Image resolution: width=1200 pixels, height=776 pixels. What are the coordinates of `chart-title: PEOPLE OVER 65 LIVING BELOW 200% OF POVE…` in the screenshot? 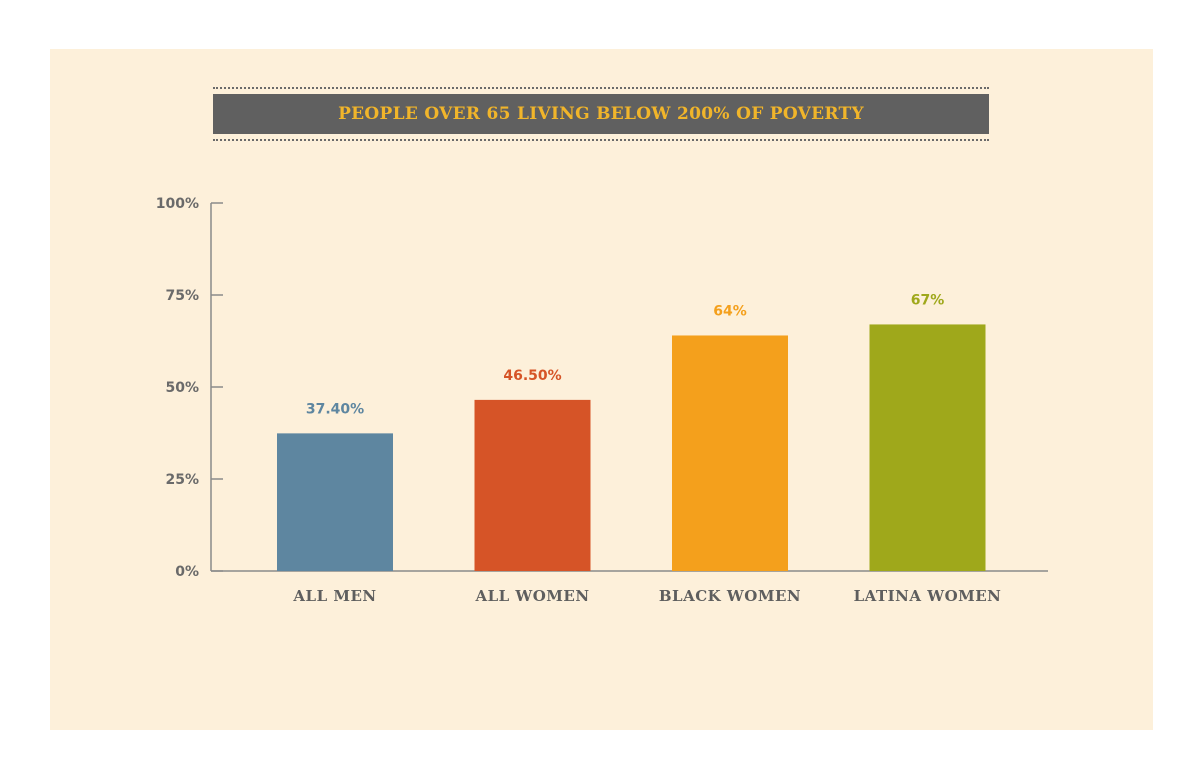 It's located at (601, 114).